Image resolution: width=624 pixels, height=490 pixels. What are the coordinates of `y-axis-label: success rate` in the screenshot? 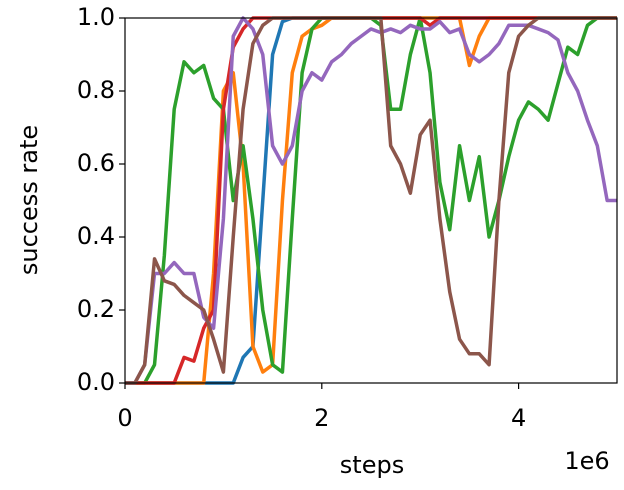 It's located at (29, 200).